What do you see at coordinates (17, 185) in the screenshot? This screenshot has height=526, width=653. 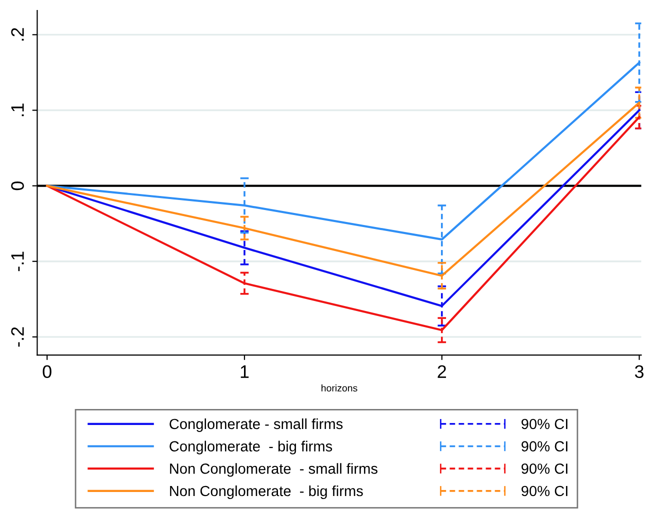 I see `y-tick-label: 0` at bounding box center [17, 185].